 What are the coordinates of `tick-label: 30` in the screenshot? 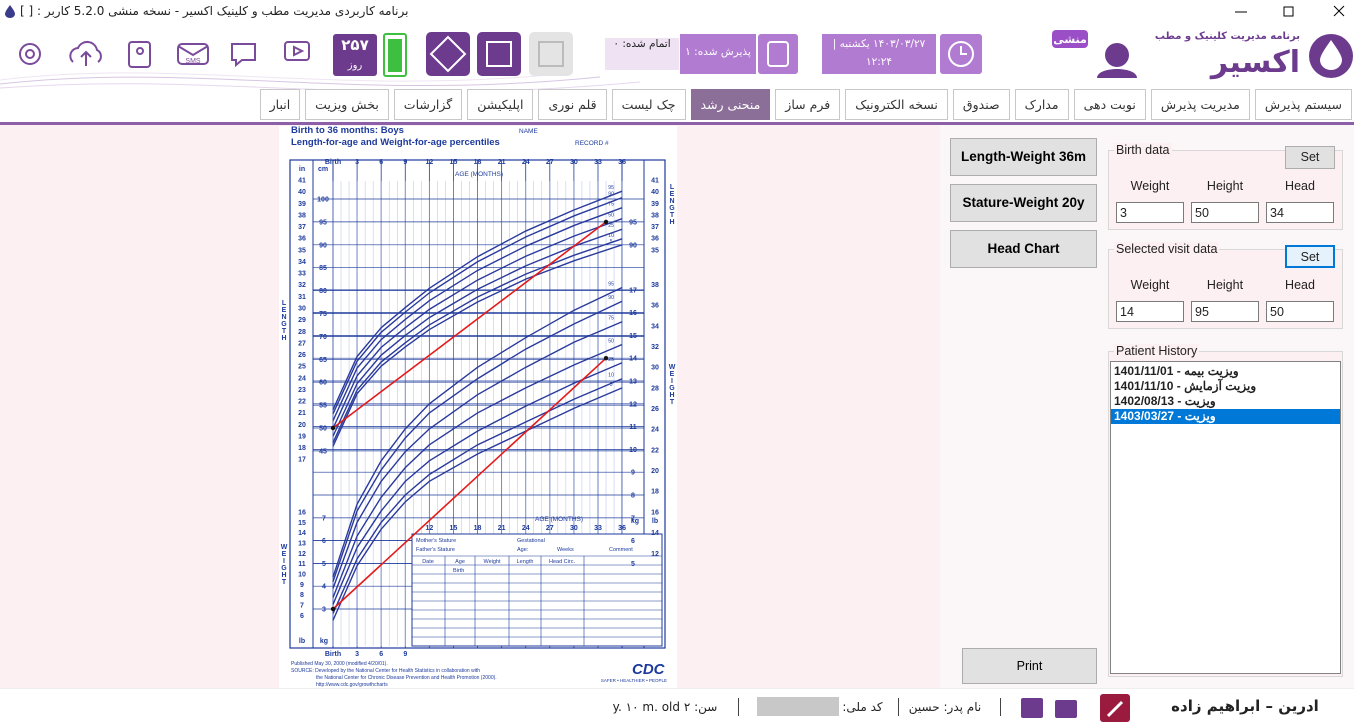 It's located at (655, 368).